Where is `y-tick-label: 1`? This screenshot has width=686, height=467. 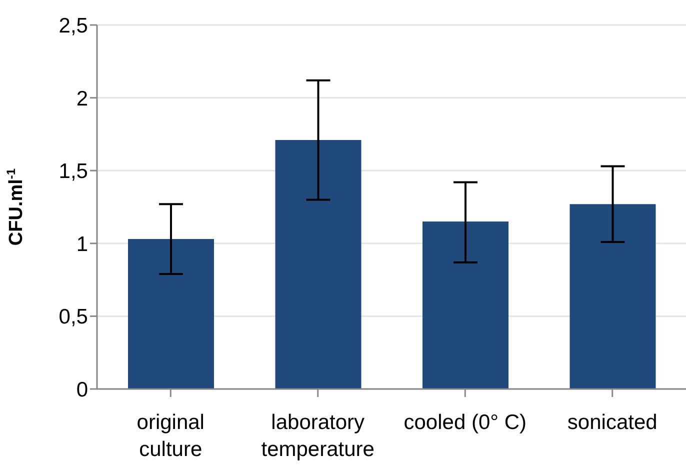 y-tick-label: 1 is located at coordinates (82, 244).